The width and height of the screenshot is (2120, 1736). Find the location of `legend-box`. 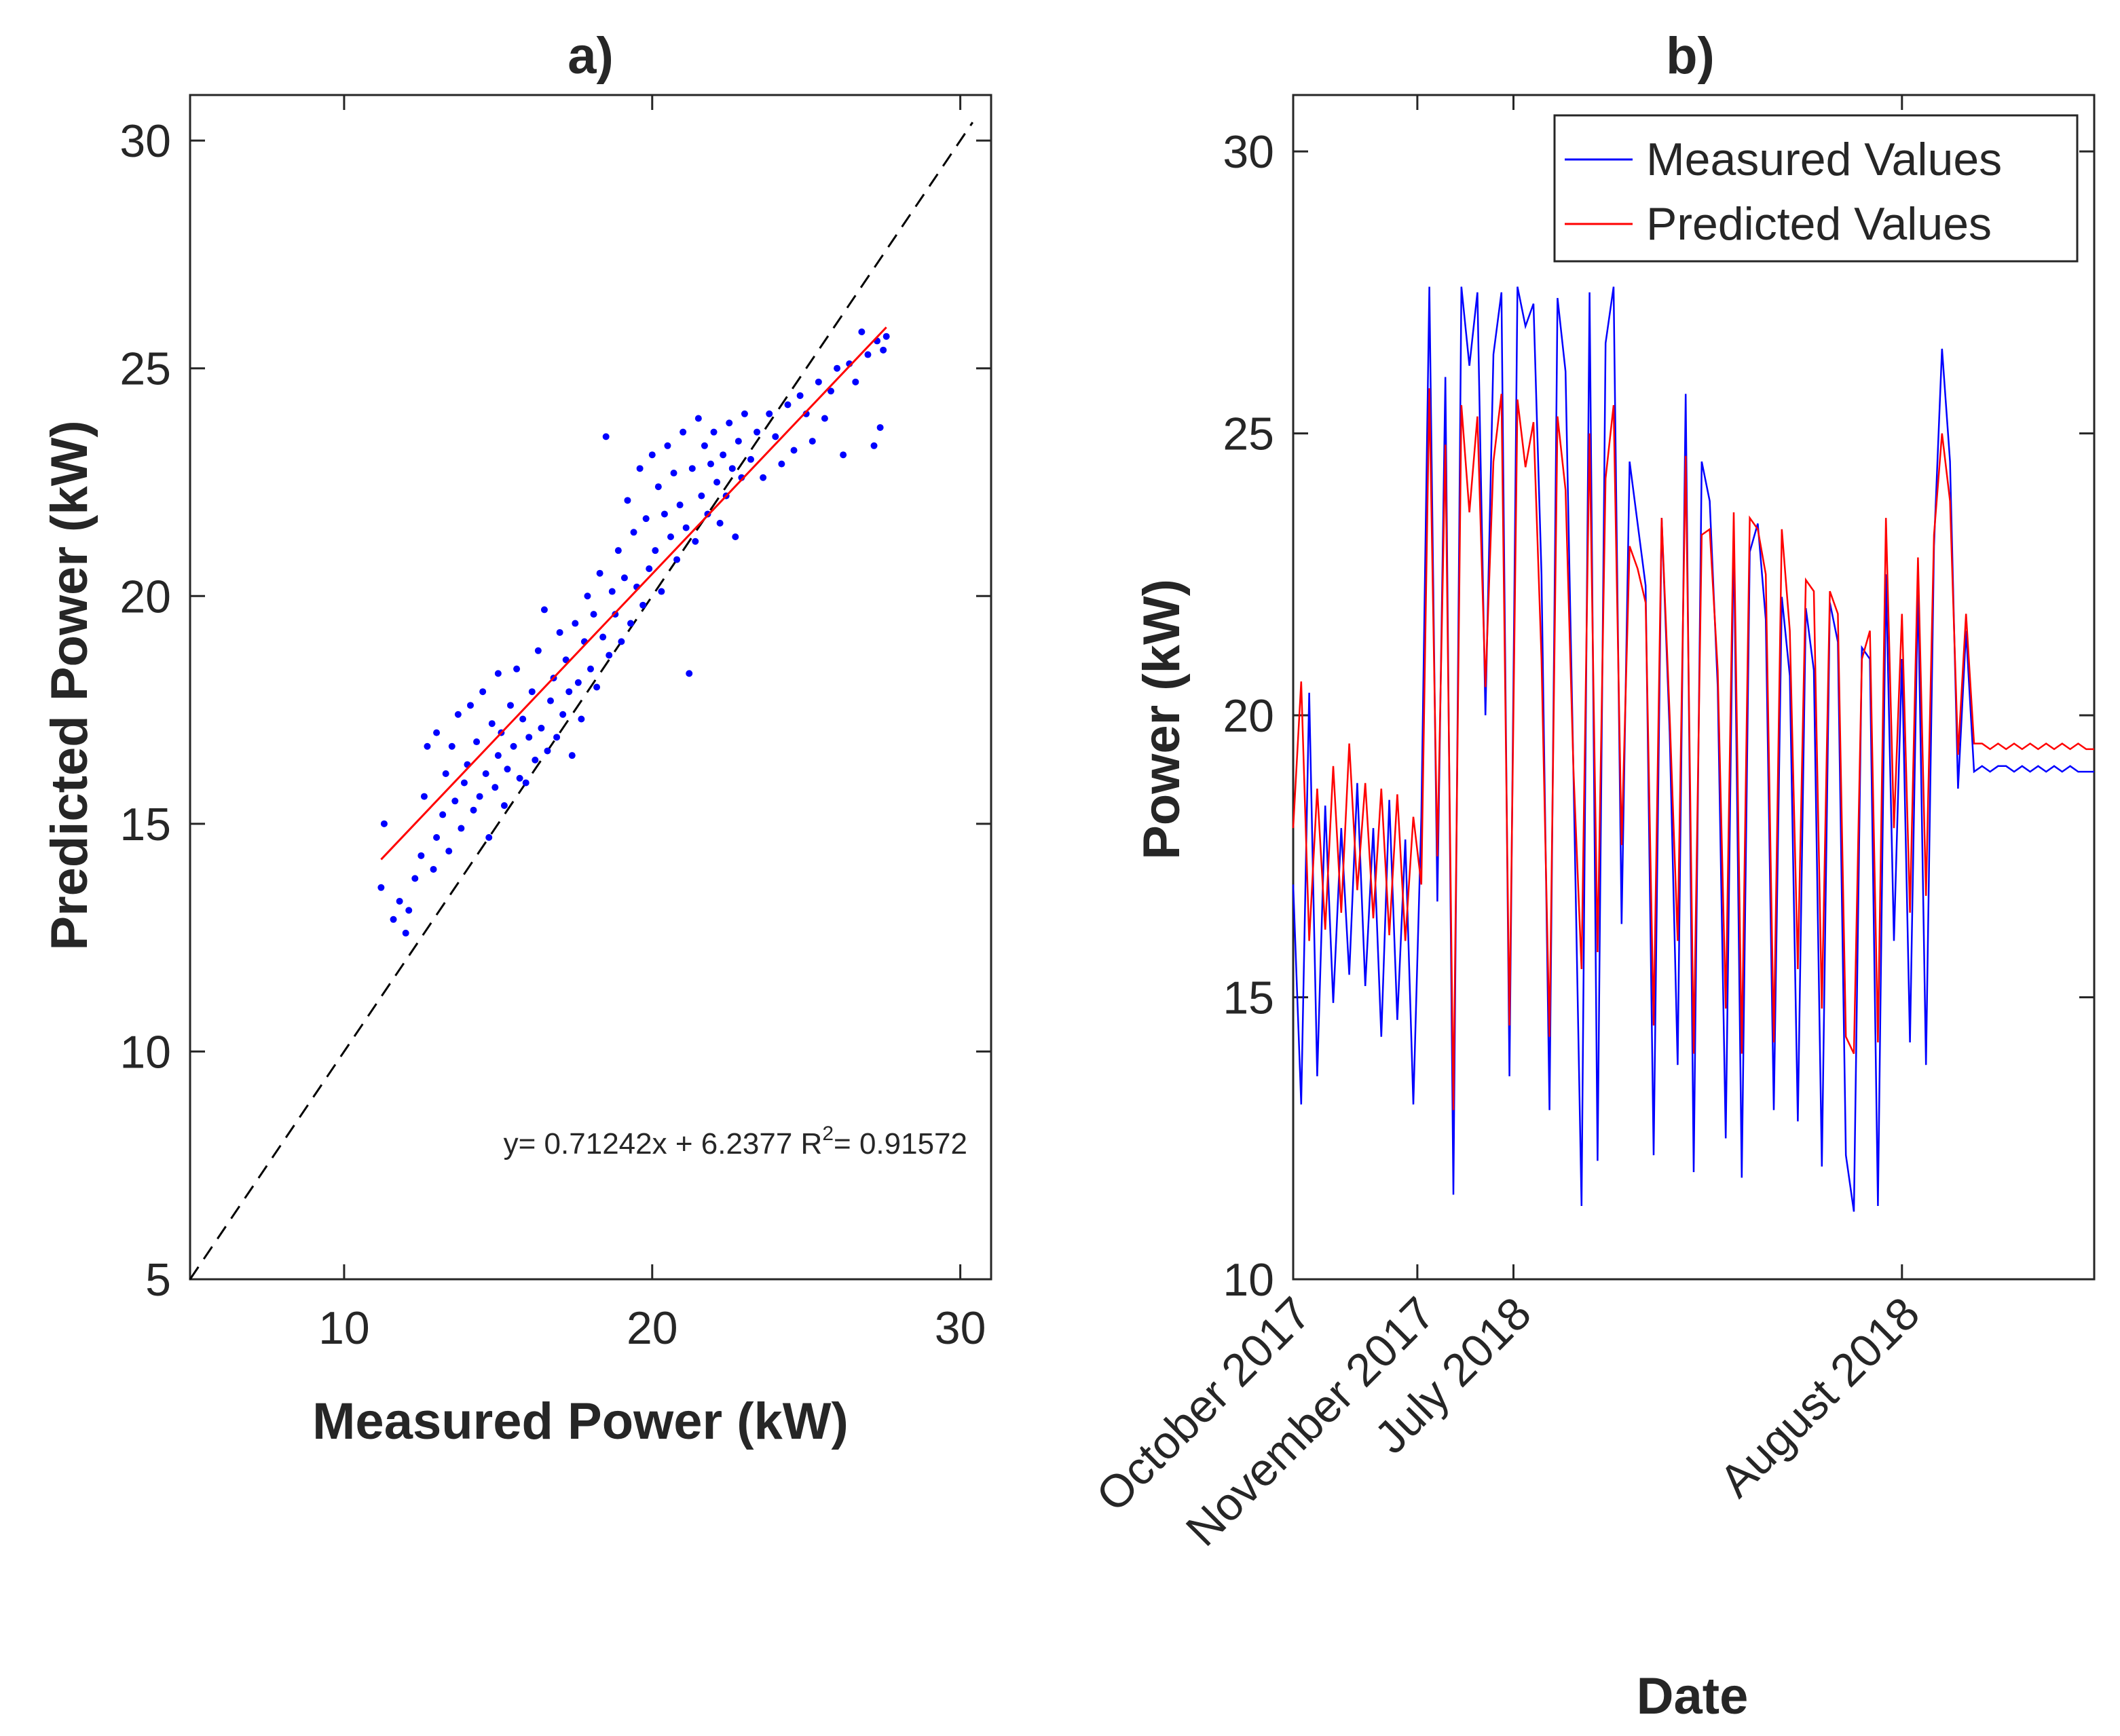

legend-box is located at coordinates (1816, 188).